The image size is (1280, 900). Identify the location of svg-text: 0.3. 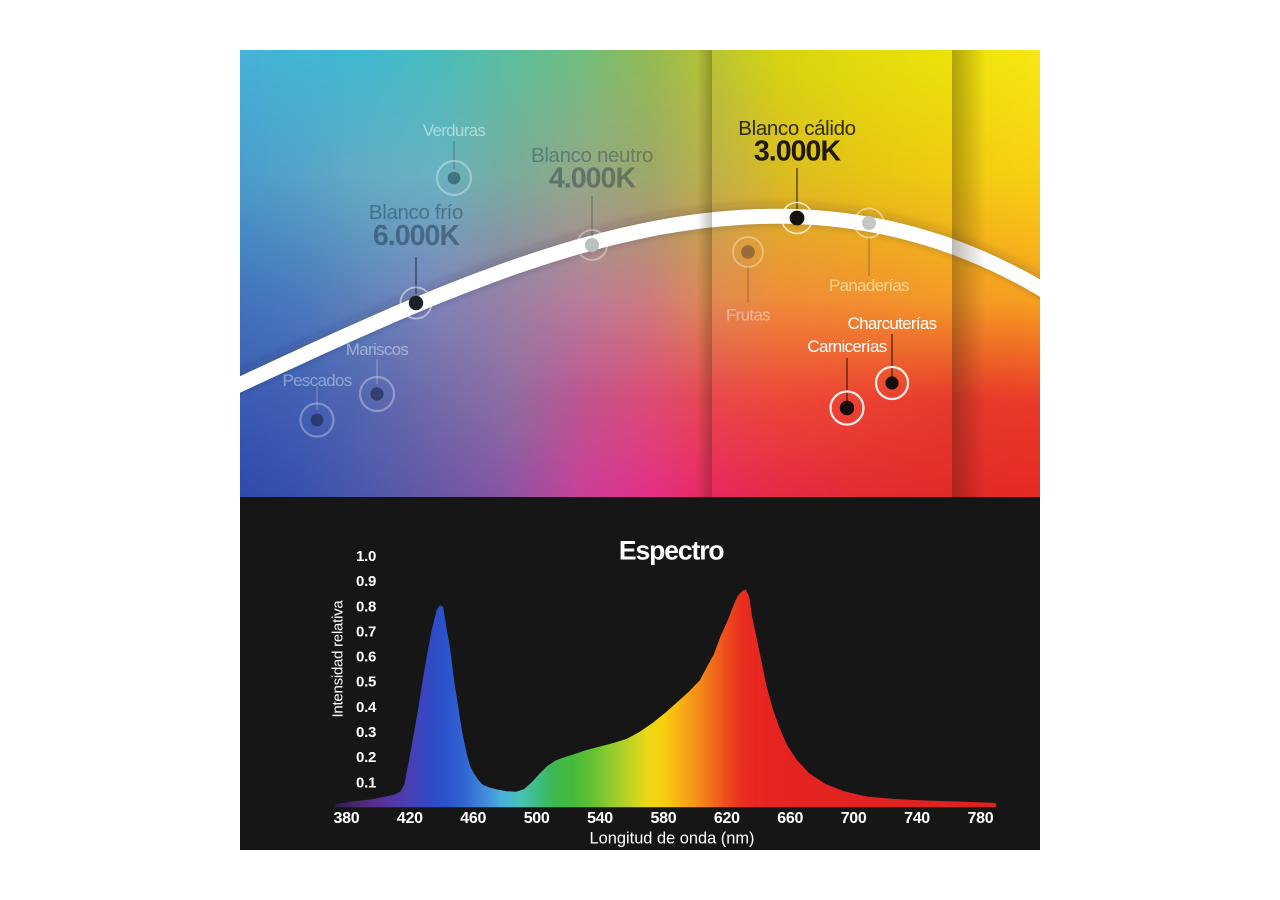
(366, 732).